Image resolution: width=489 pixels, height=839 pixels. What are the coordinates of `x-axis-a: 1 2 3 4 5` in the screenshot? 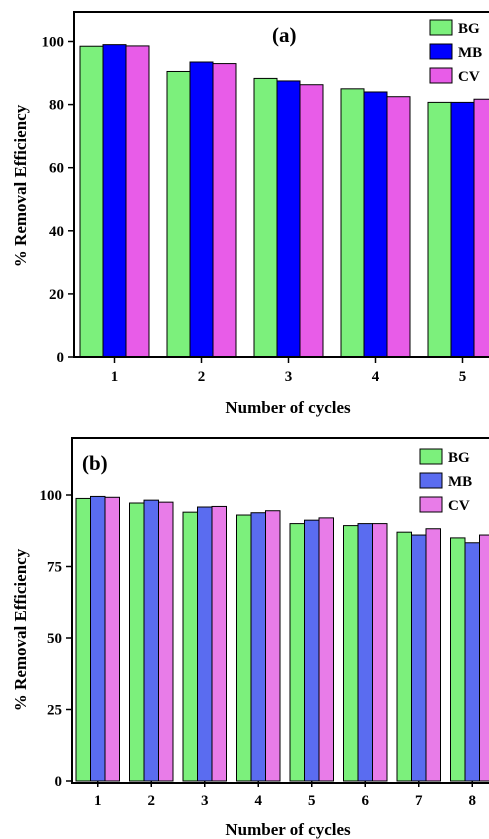 It's located at (289, 371).